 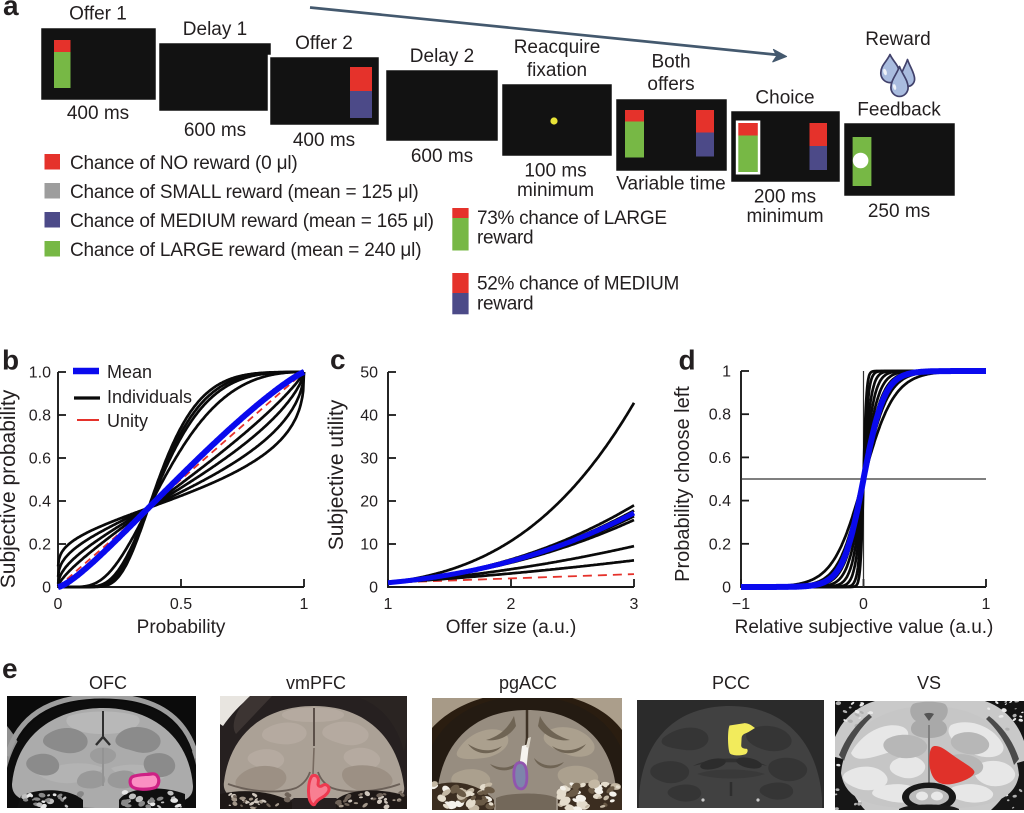 What do you see at coordinates (336, 474) in the screenshot?
I see `svg-text: Subjective utility` at bounding box center [336, 474].